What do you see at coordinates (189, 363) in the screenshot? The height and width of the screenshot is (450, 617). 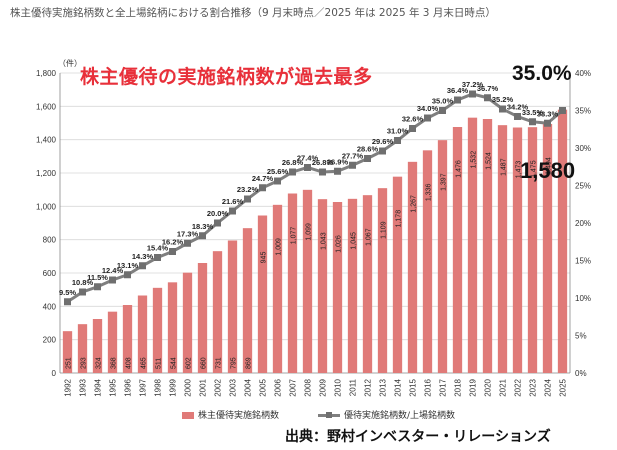 I see `bar-value-label: 602` at bounding box center [189, 363].